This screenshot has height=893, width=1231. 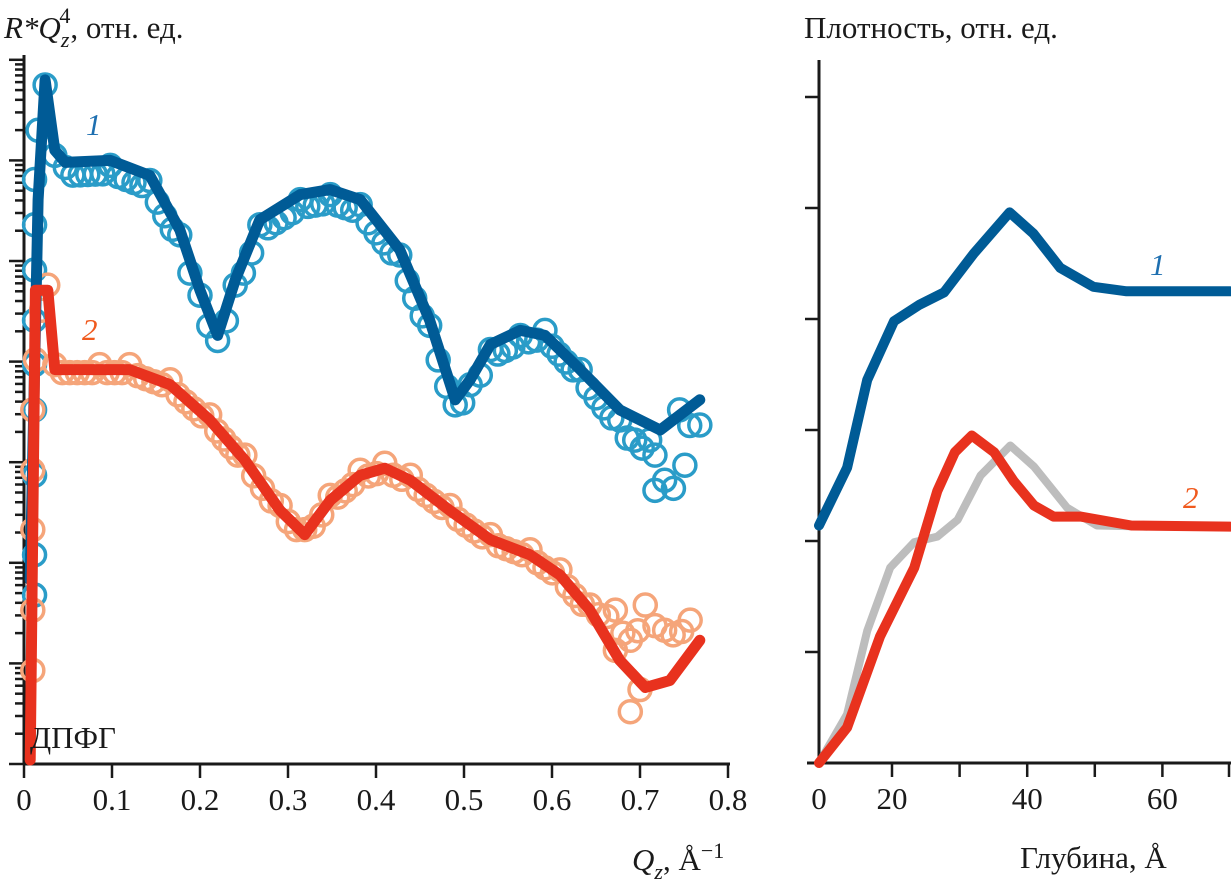 What do you see at coordinates (983, 604) in the screenshot?
I see `profile-line-series-reference` at bounding box center [983, 604].